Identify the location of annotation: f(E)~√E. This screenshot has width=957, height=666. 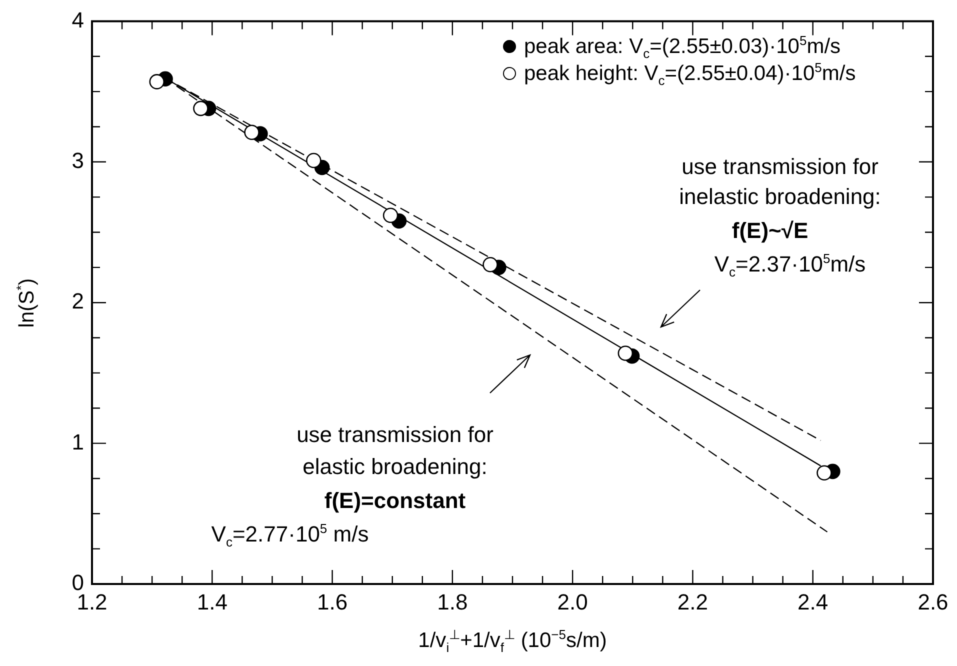
(770, 230).